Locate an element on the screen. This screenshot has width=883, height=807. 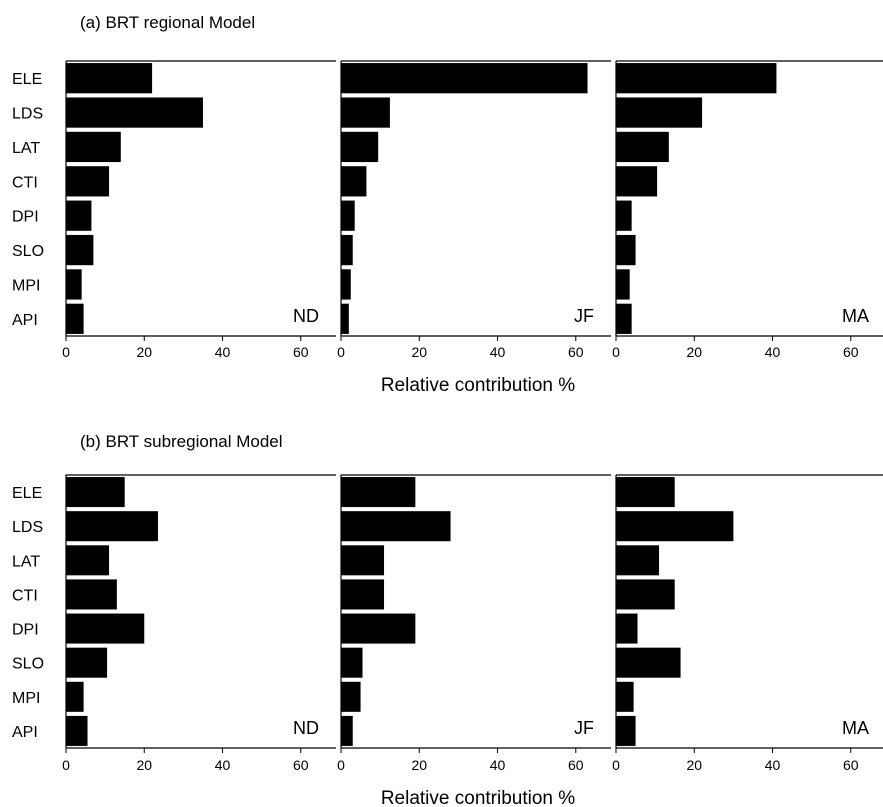
category-label: LAT is located at coordinates (26, 561).